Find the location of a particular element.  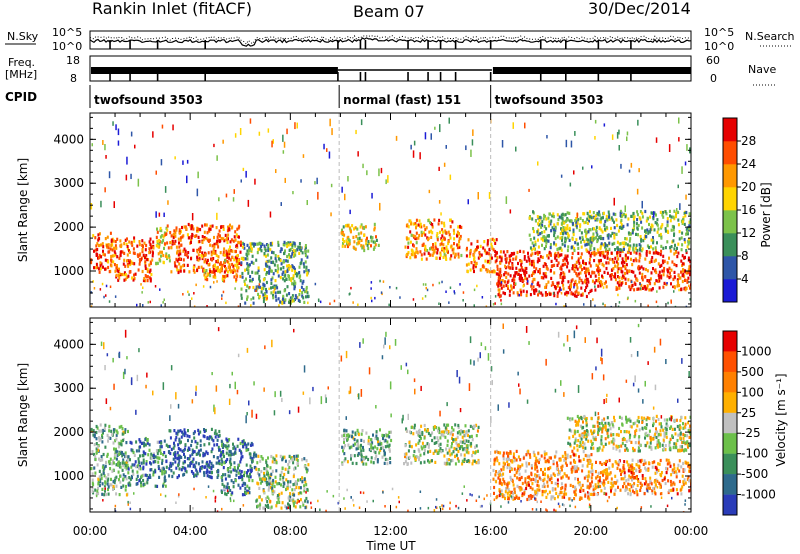

power-ytick-label-2000: 2000 is located at coordinates (68, 227).